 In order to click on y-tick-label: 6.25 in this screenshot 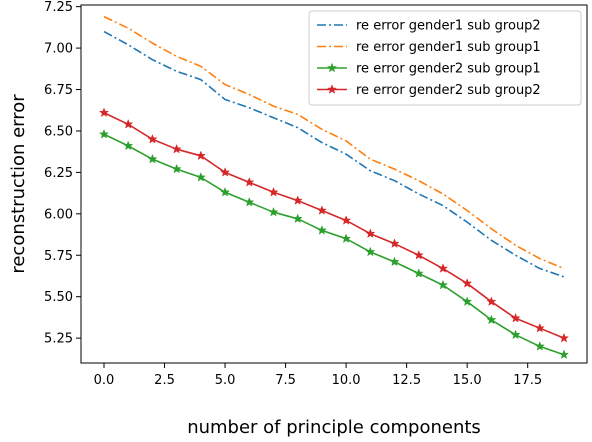, I will do `click(58, 173)`.